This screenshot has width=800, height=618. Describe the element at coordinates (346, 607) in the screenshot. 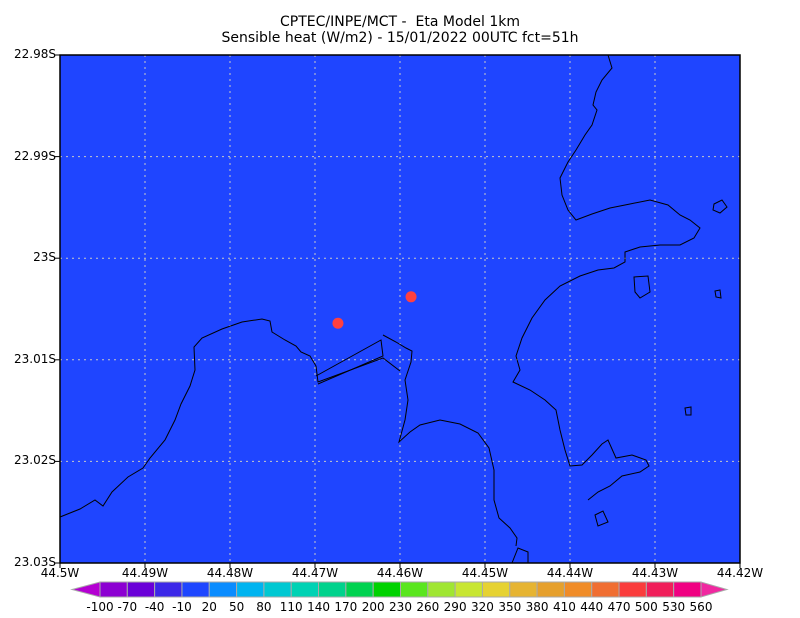

I see `colorbar-label: 170` at that location.